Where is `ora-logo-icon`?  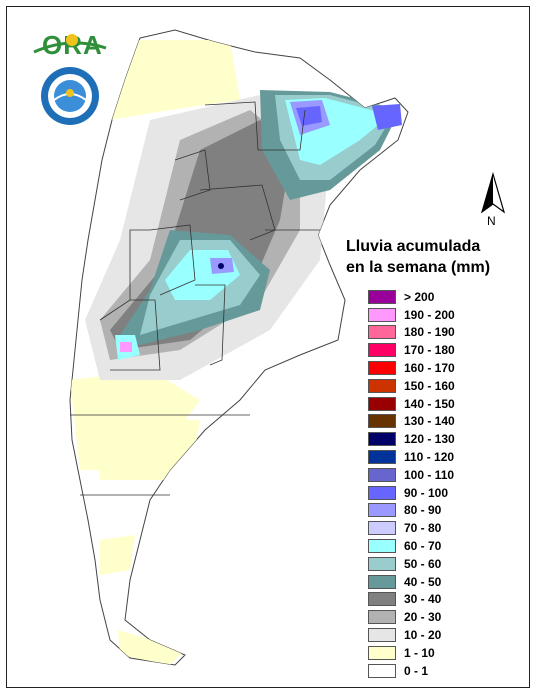 ora-logo-icon is located at coordinates (70, 44).